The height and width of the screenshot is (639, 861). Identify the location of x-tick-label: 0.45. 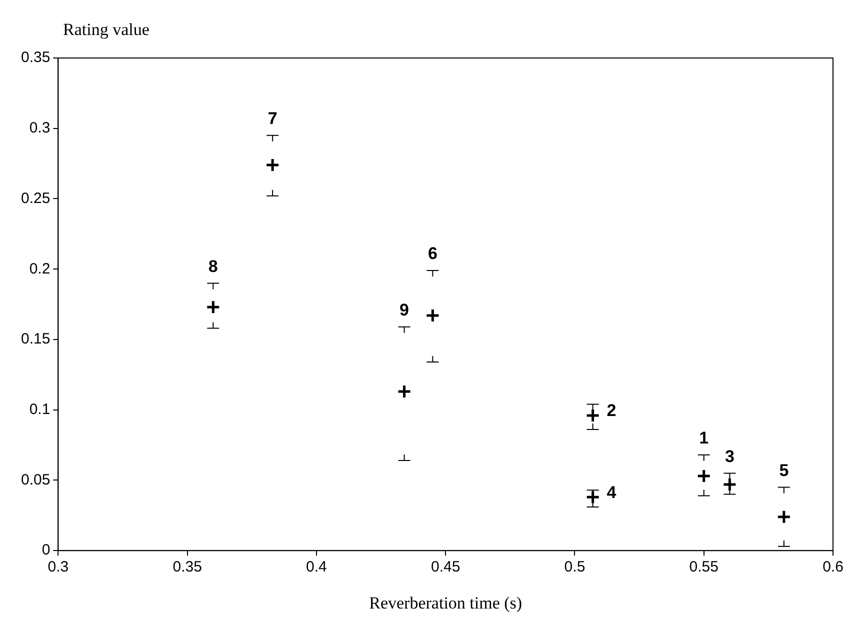
(445, 567).